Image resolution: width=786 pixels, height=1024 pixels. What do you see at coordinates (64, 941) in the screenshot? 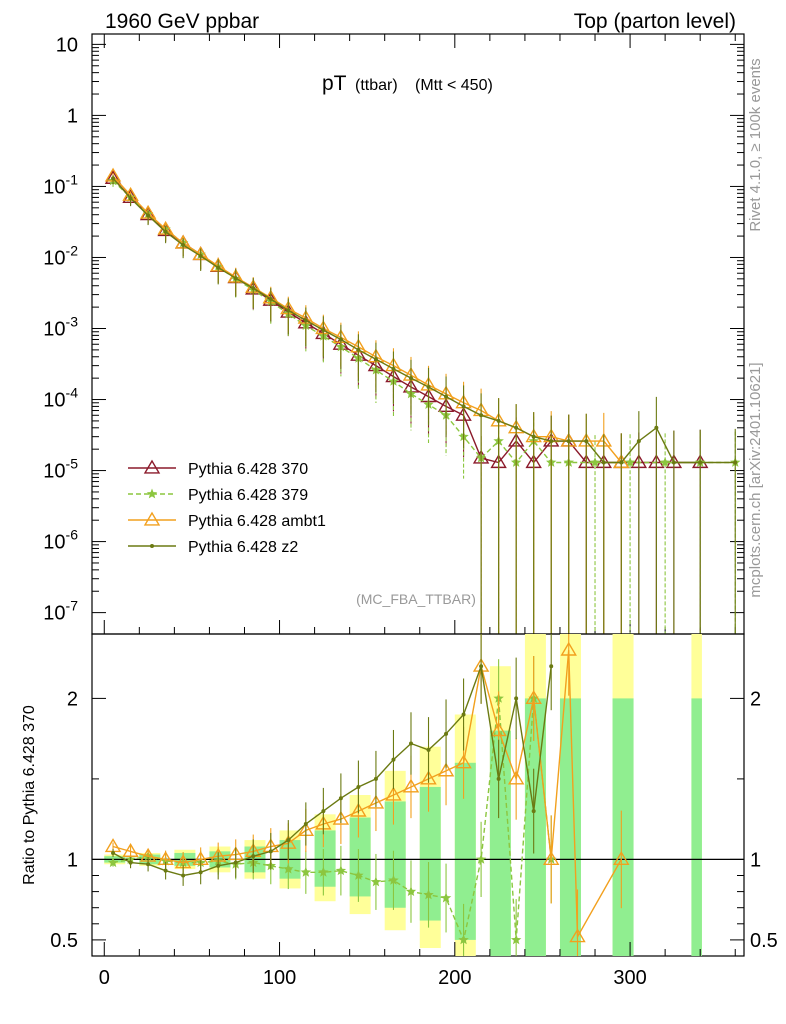
I see `ratio-y-tick-label: 0.5` at bounding box center [64, 941].